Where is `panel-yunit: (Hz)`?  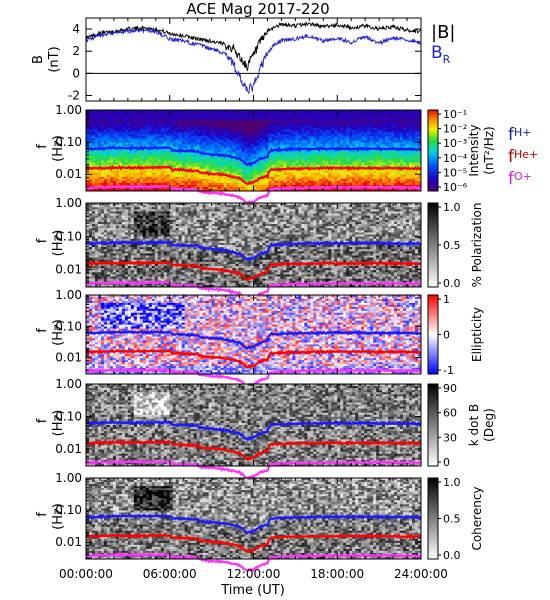
panel-yunit: (Hz) is located at coordinates (58, 148).